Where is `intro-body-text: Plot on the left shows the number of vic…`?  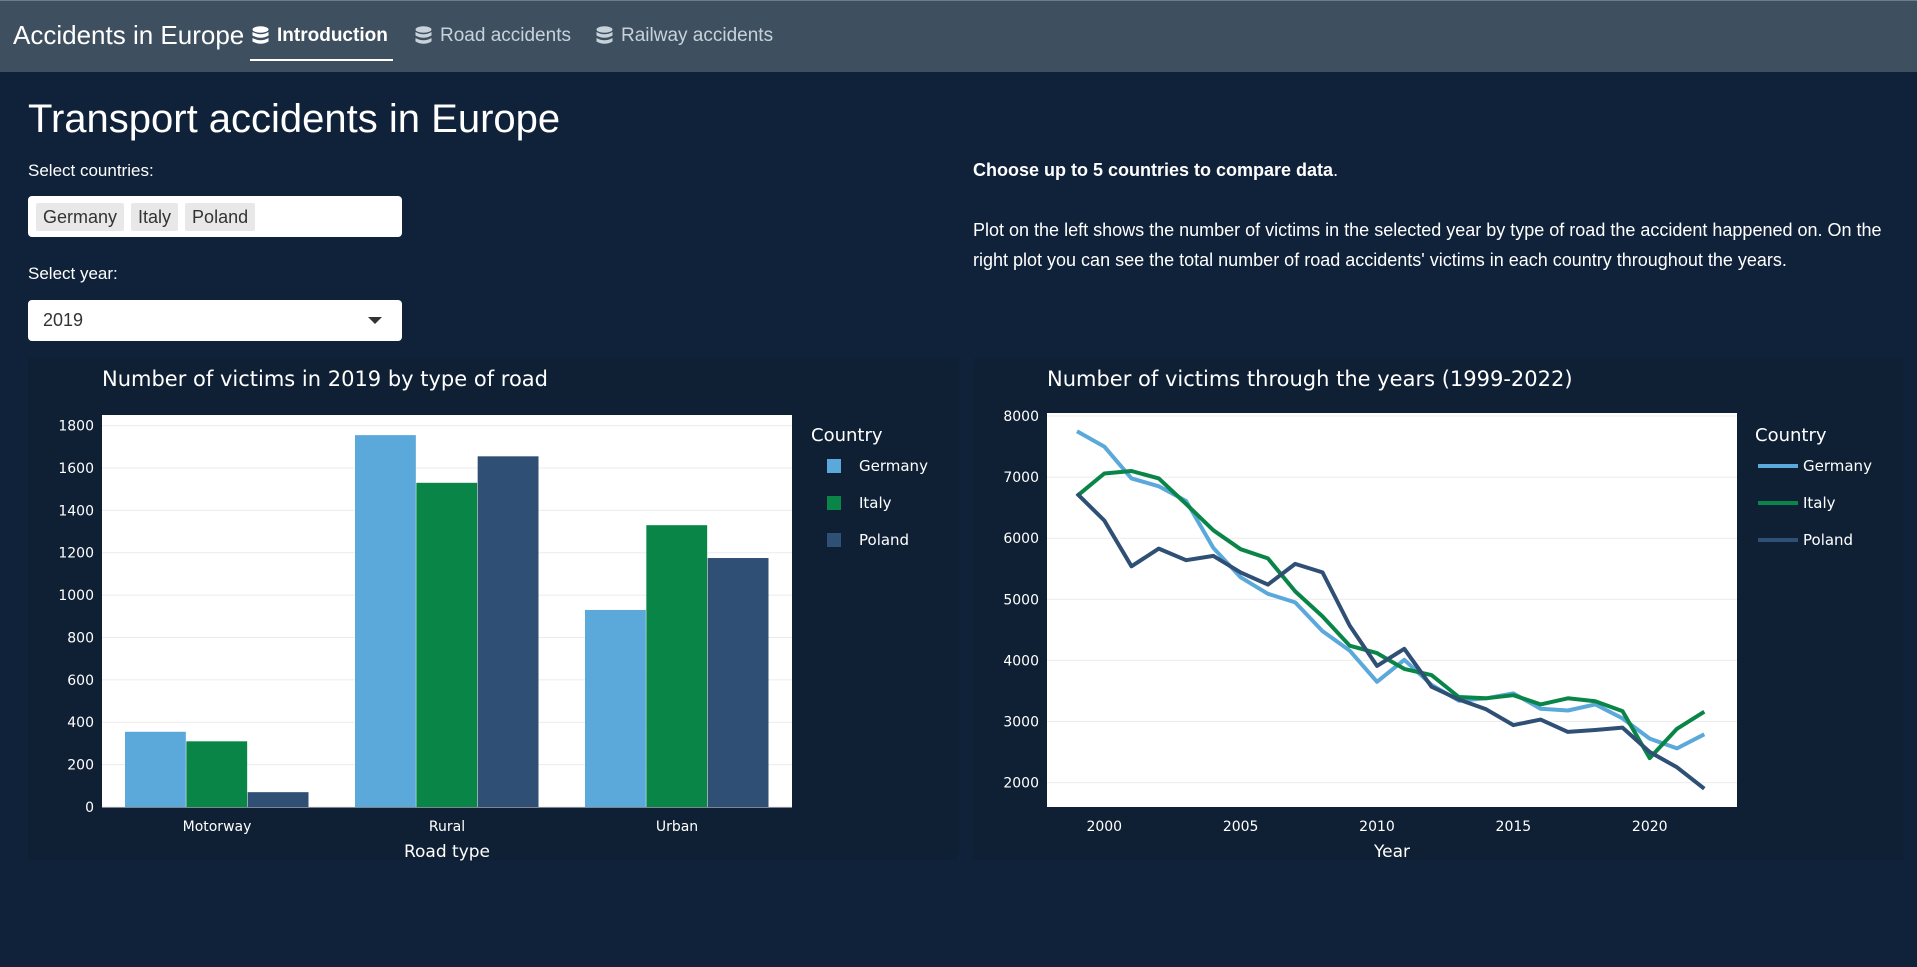
intro-body-text: Plot on the left shows the number of vic… is located at coordinates (1427, 245).